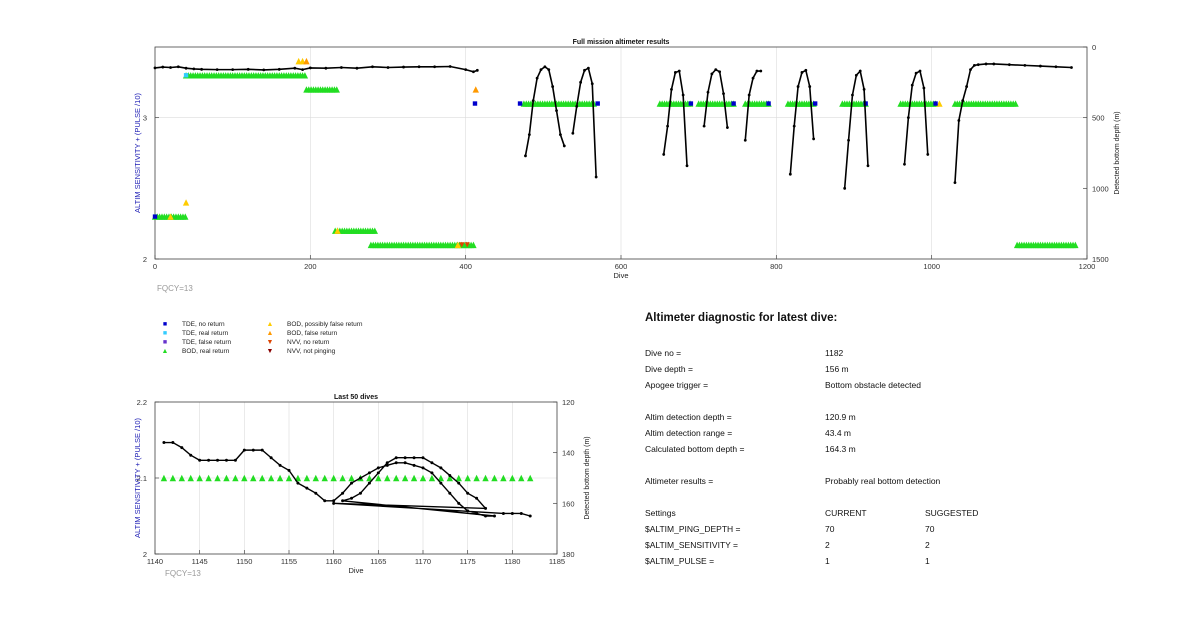 The height and width of the screenshot is (622, 1200). Describe the element at coordinates (165, 342) in the screenshot. I see `square-legend-icon: ■` at that location.